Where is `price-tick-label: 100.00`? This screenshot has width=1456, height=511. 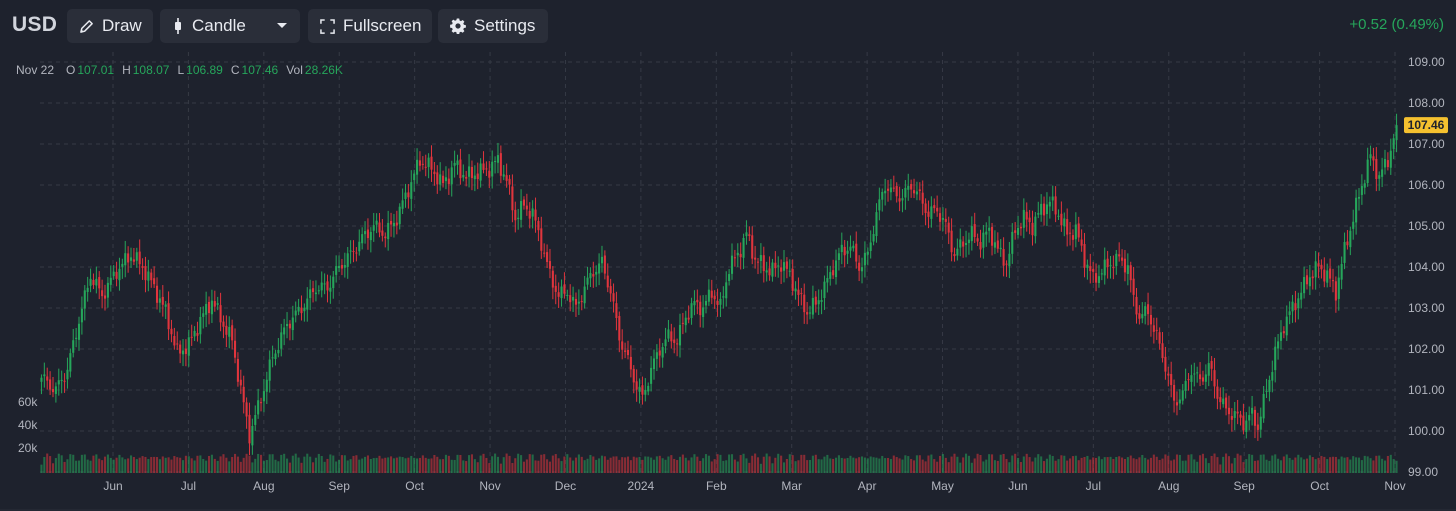 price-tick-label: 100.00 is located at coordinates (1426, 431).